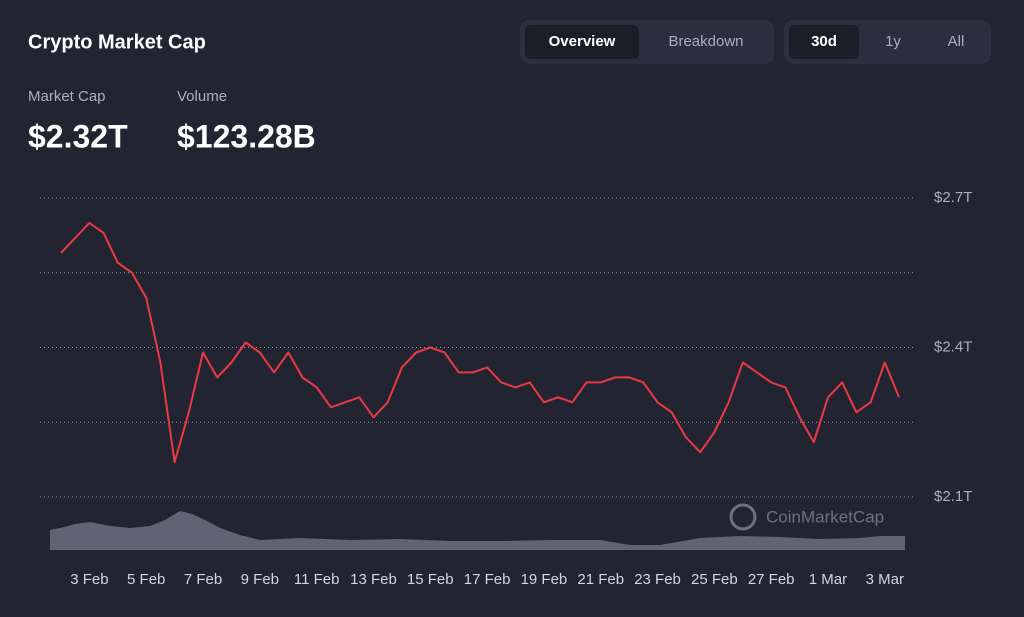 This screenshot has width=1024, height=617. What do you see at coordinates (317, 579) in the screenshot?
I see `x-tick-label: 11 Feb` at bounding box center [317, 579].